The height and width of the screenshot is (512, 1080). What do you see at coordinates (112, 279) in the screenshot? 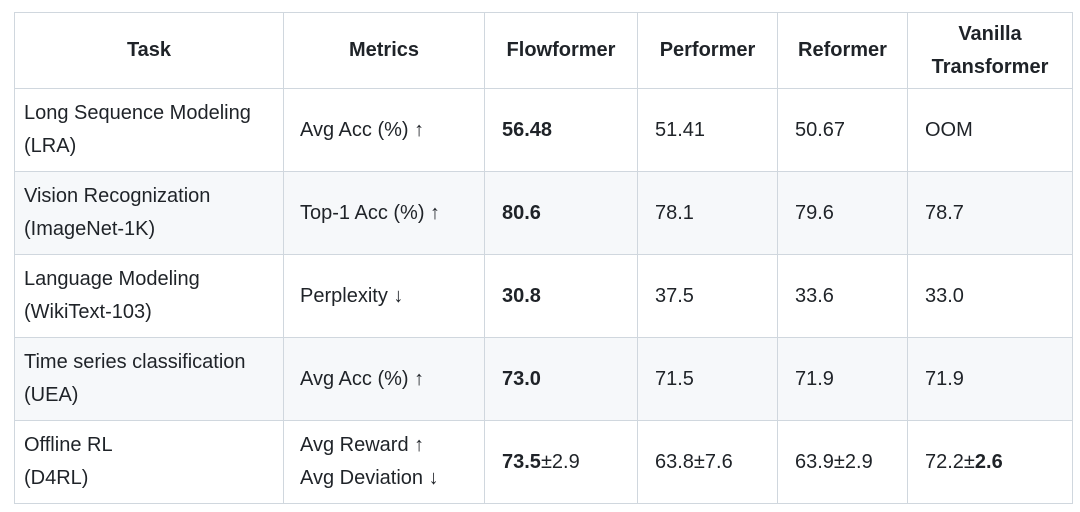
I see `cell-line: Language Modeling` at bounding box center [112, 279].